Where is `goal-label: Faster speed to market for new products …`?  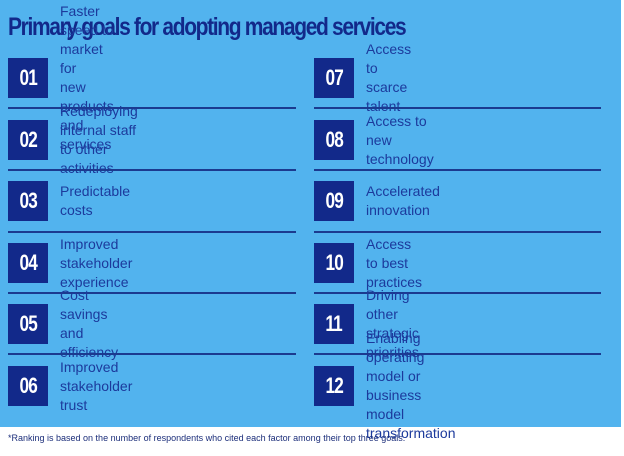 goal-label: Faster speed to market for new products … is located at coordinates (87, 77).